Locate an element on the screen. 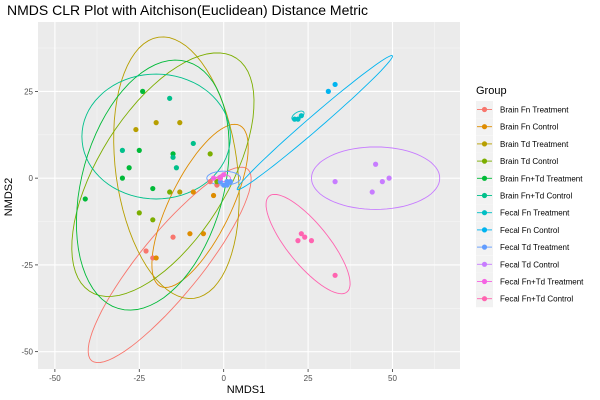 The width and height of the screenshot is (600, 400). legend-label: Fecal Fn+Td Control is located at coordinates (536, 299).